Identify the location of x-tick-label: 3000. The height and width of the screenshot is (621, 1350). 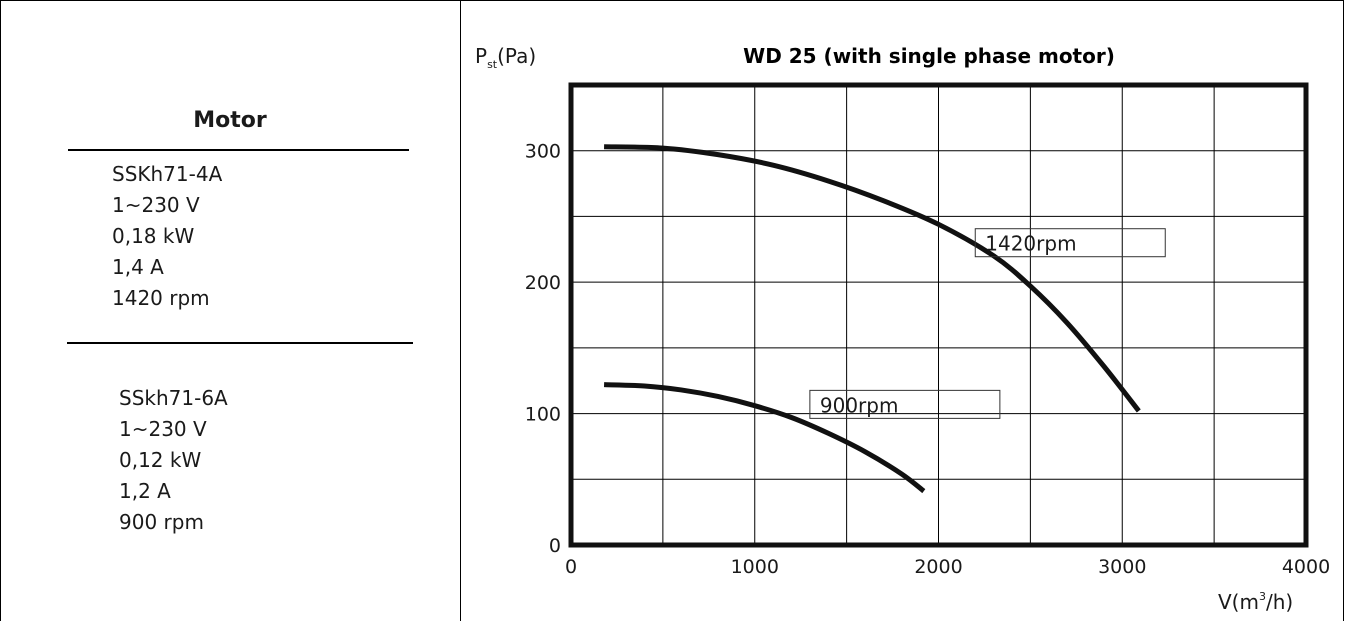
(1122, 567).